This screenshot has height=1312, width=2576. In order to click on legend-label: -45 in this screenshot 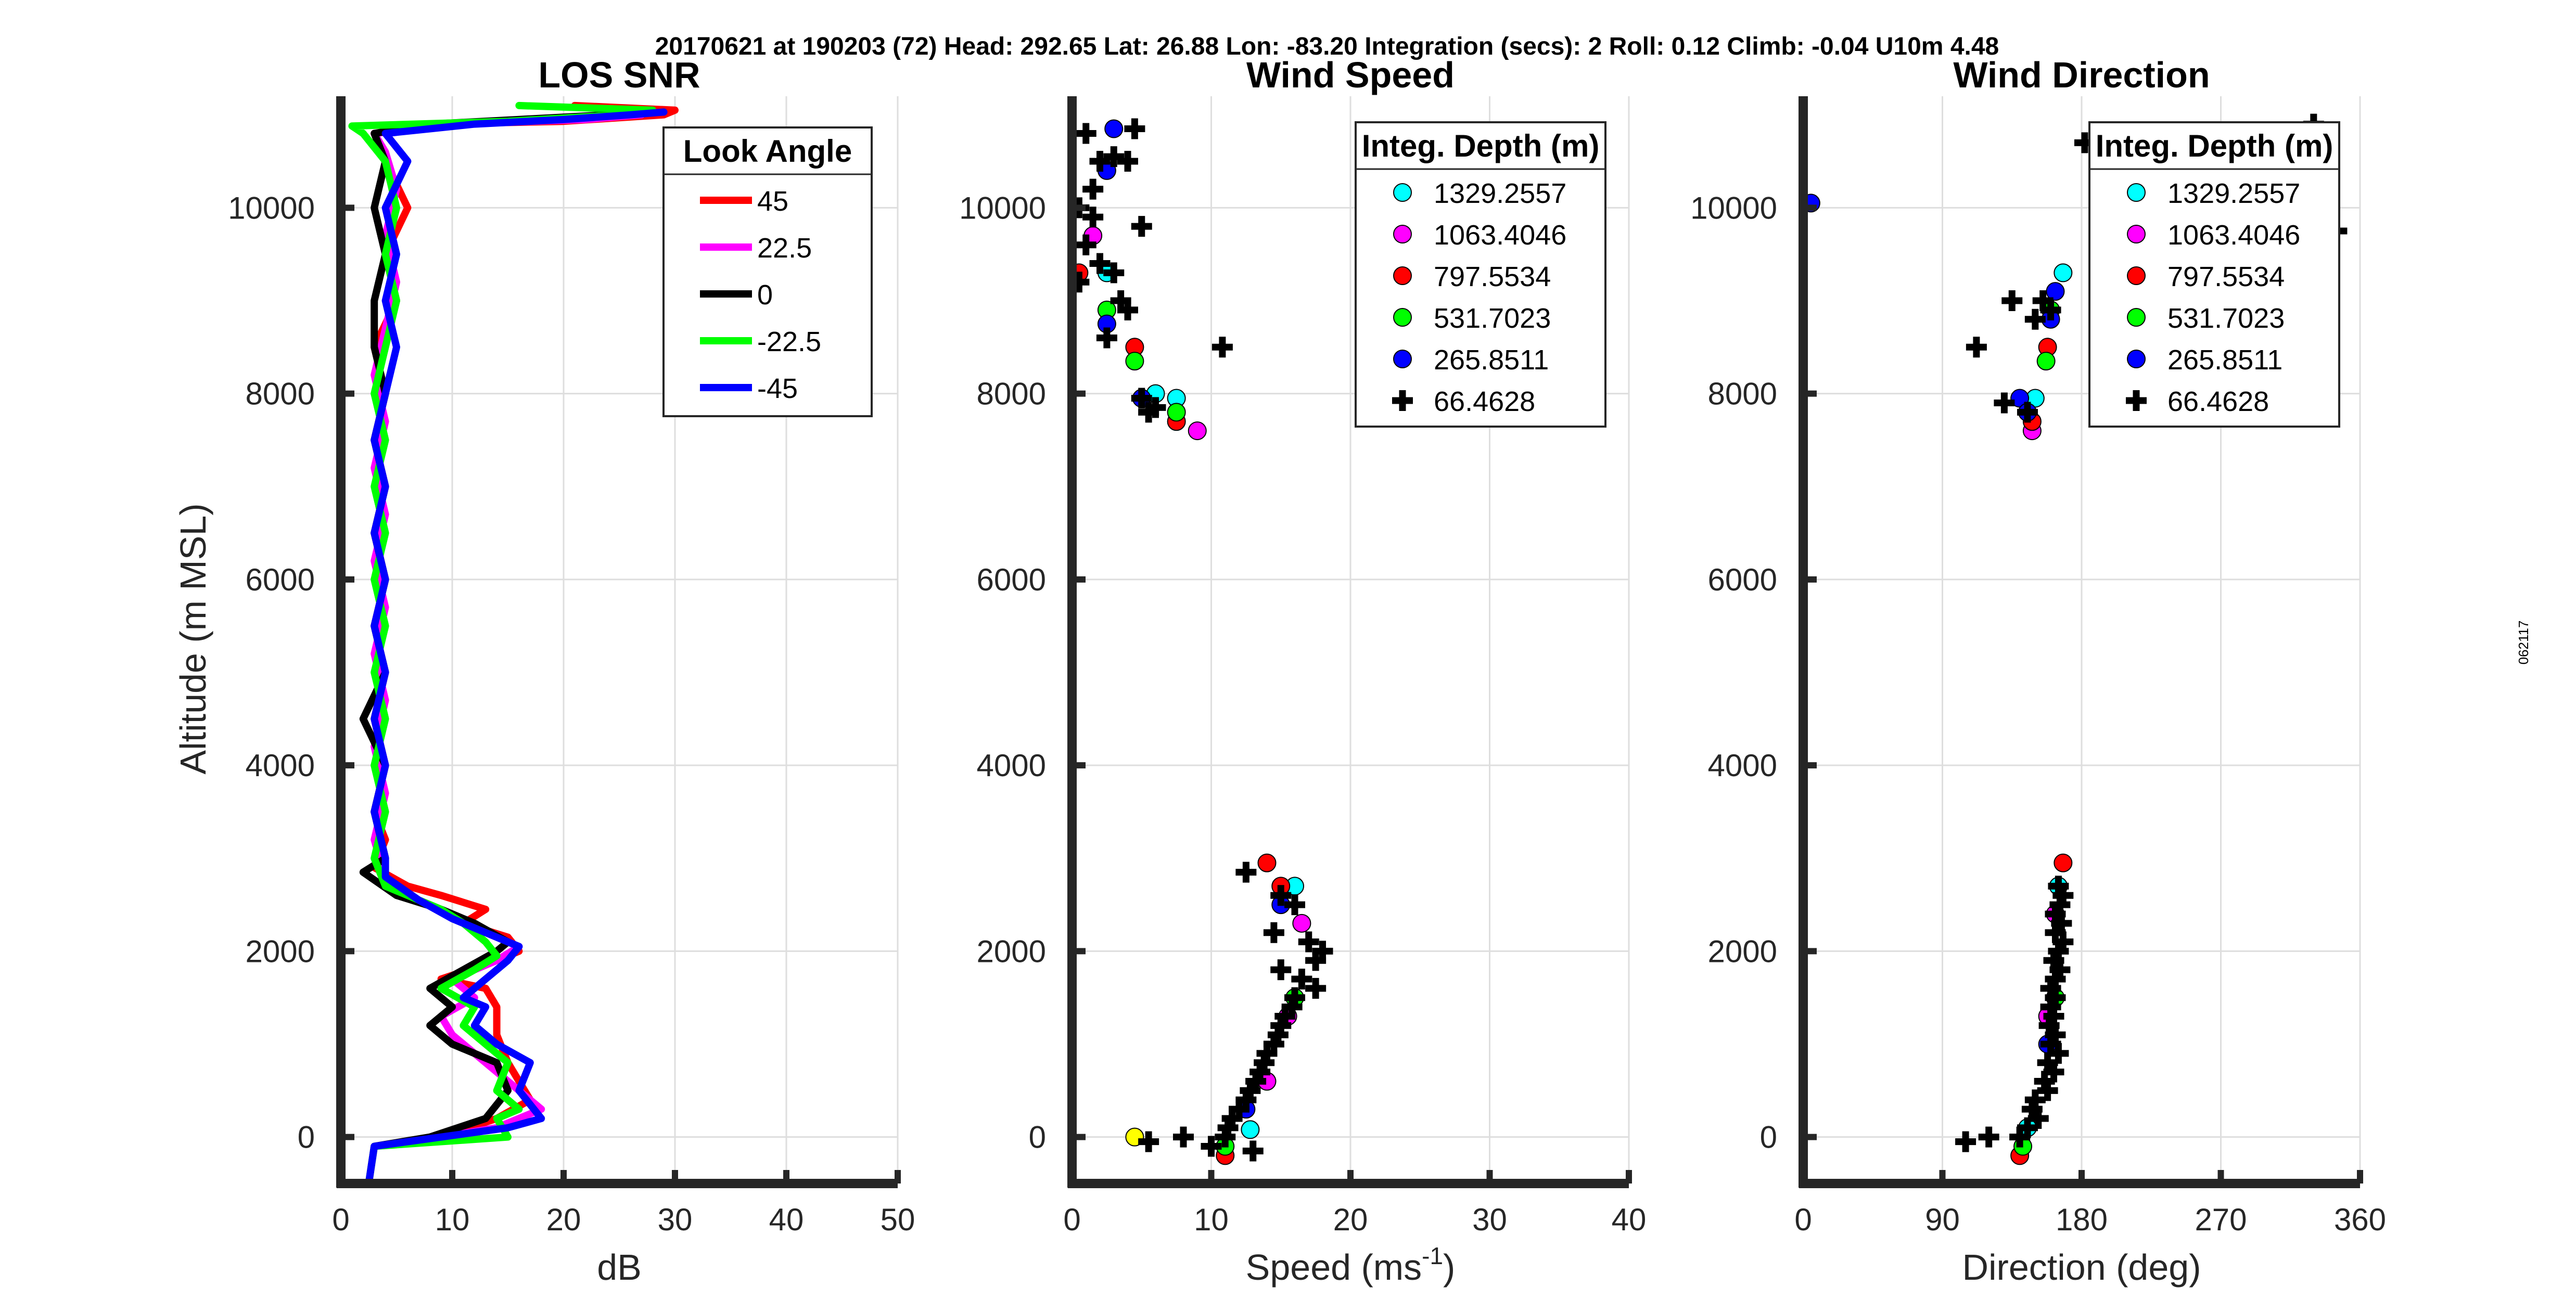, I will do `click(777, 388)`.